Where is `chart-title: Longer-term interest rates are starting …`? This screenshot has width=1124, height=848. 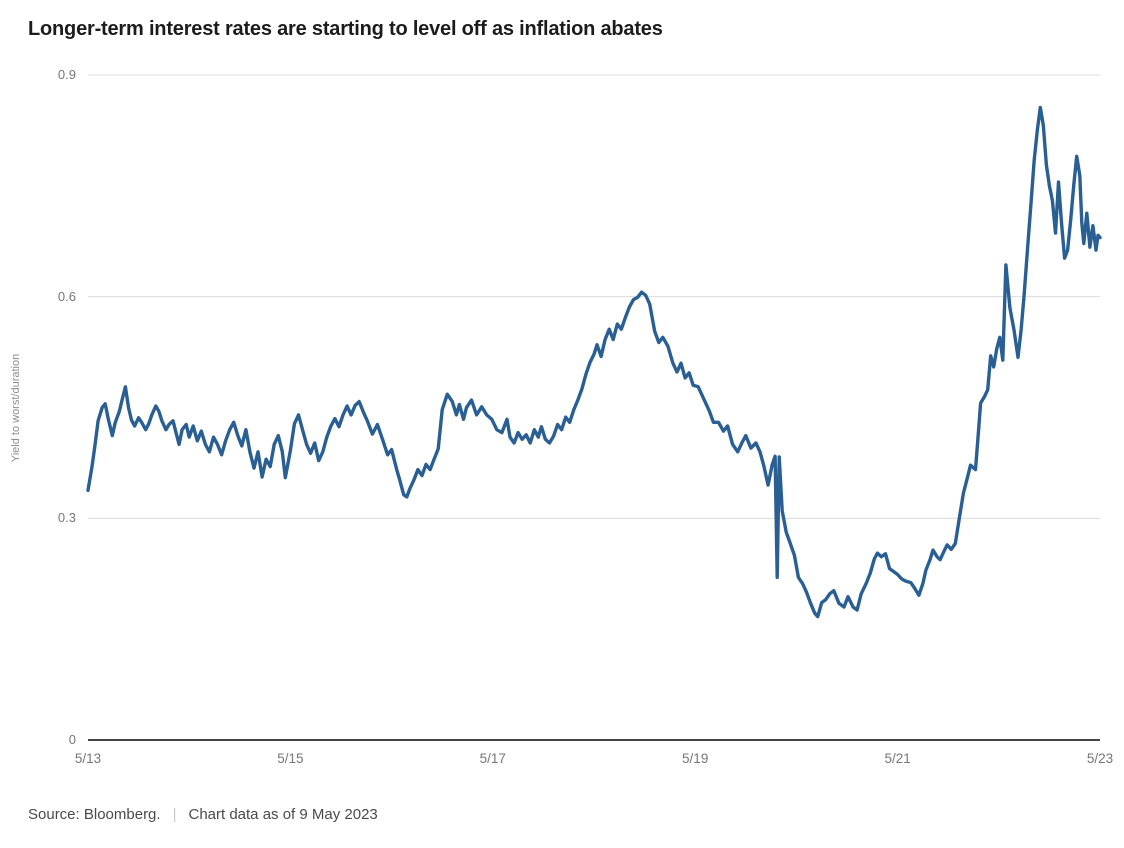
chart-title: Longer-term interest rates are starting … is located at coordinates (345, 29).